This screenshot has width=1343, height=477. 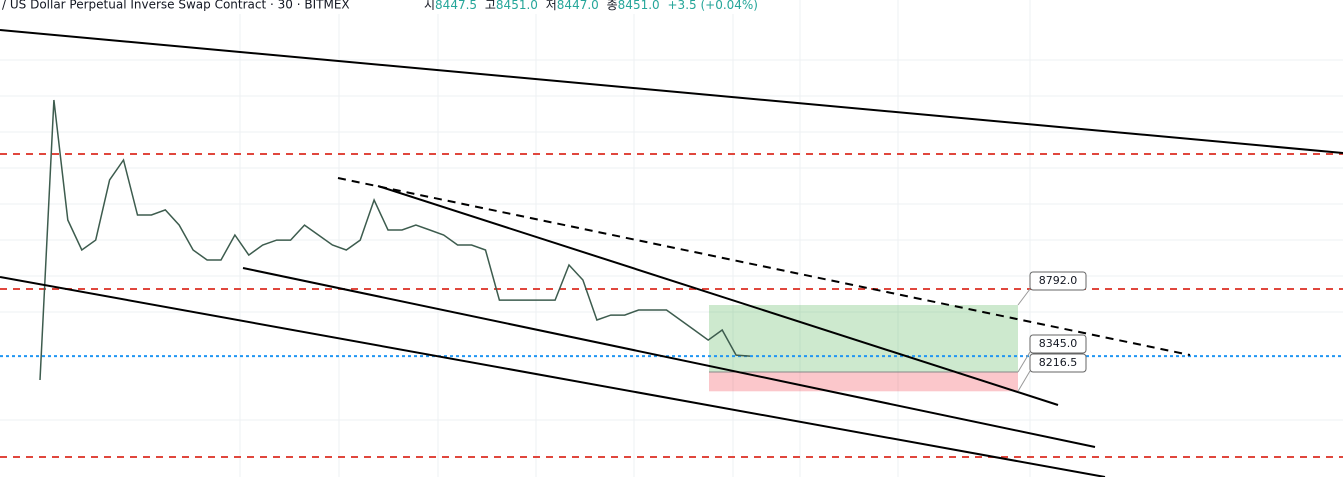 I want to click on ohlc-label: 고, so click(x=490, y=6).